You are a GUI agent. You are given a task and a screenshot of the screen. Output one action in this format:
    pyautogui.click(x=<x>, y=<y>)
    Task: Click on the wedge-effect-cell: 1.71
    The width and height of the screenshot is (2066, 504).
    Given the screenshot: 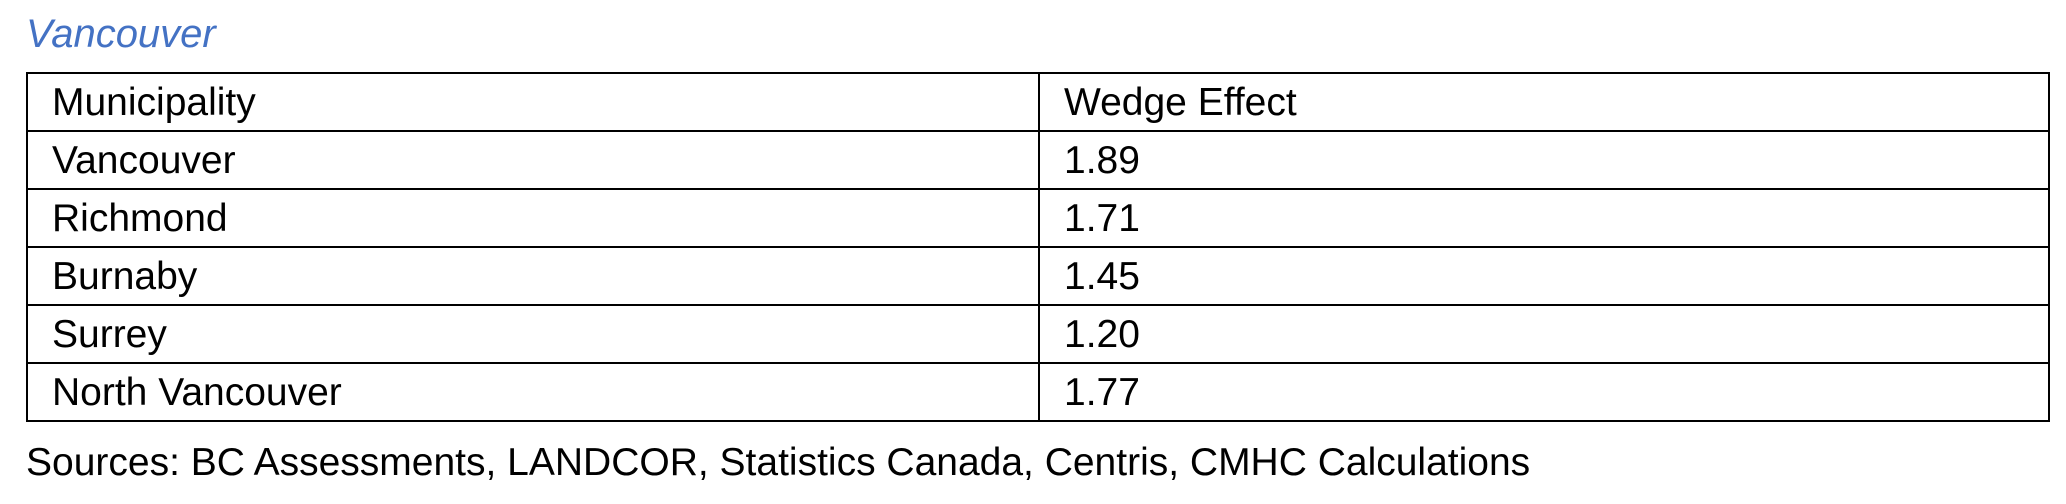 What is the action you would take?
    pyautogui.click(x=1544, y=218)
    